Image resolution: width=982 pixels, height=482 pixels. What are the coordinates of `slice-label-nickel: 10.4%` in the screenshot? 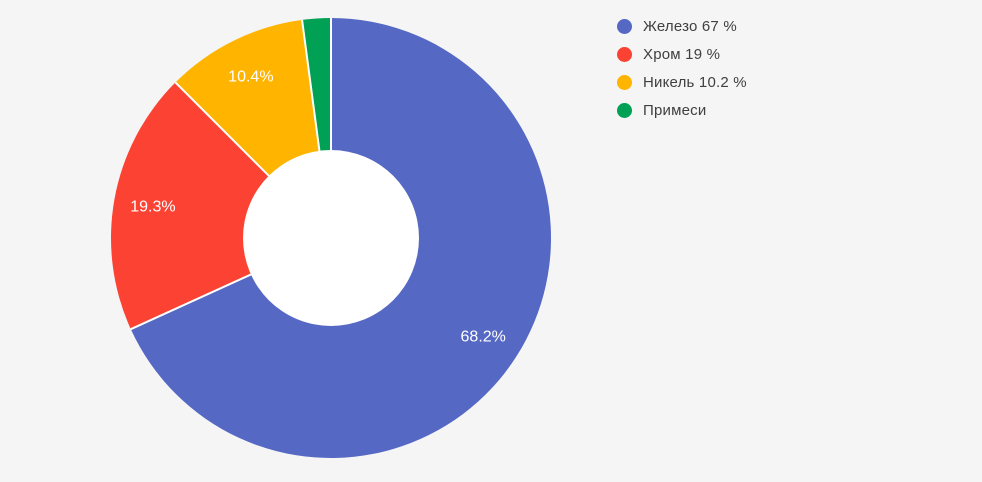 It's located at (250, 76).